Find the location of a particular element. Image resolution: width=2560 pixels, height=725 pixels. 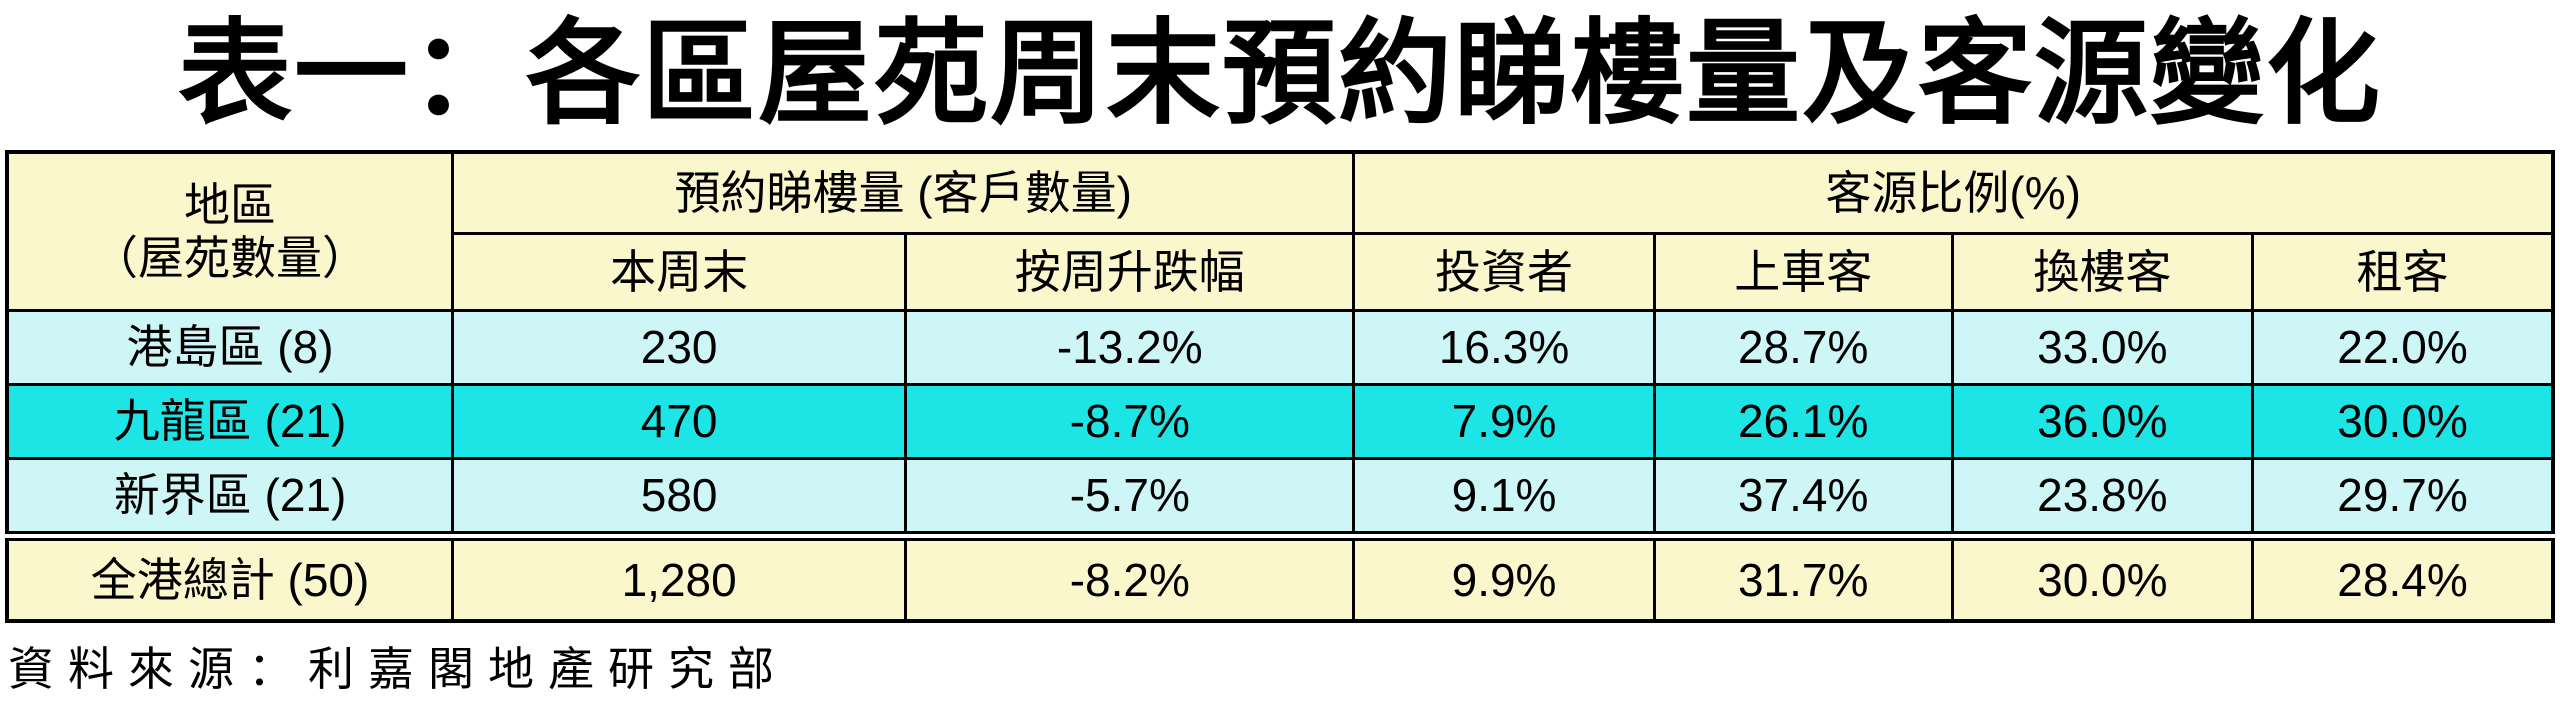

header-this-weekend: 本周末 is located at coordinates (679, 272).